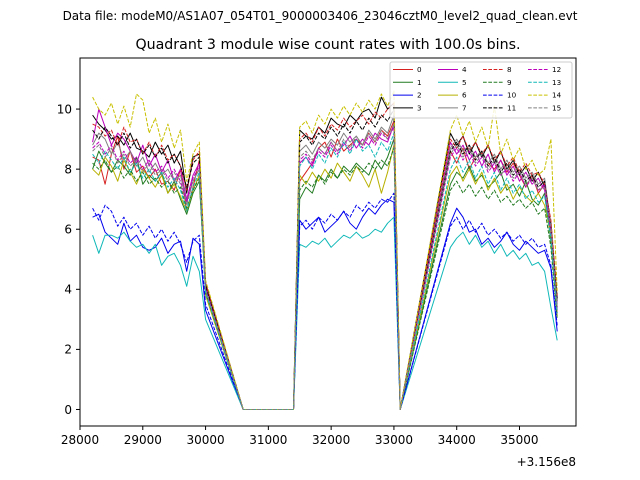  What do you see at coordinates (511, 107) in the screenshot?
I see `legend-label-11: 11` at bounding box center [511, 107].